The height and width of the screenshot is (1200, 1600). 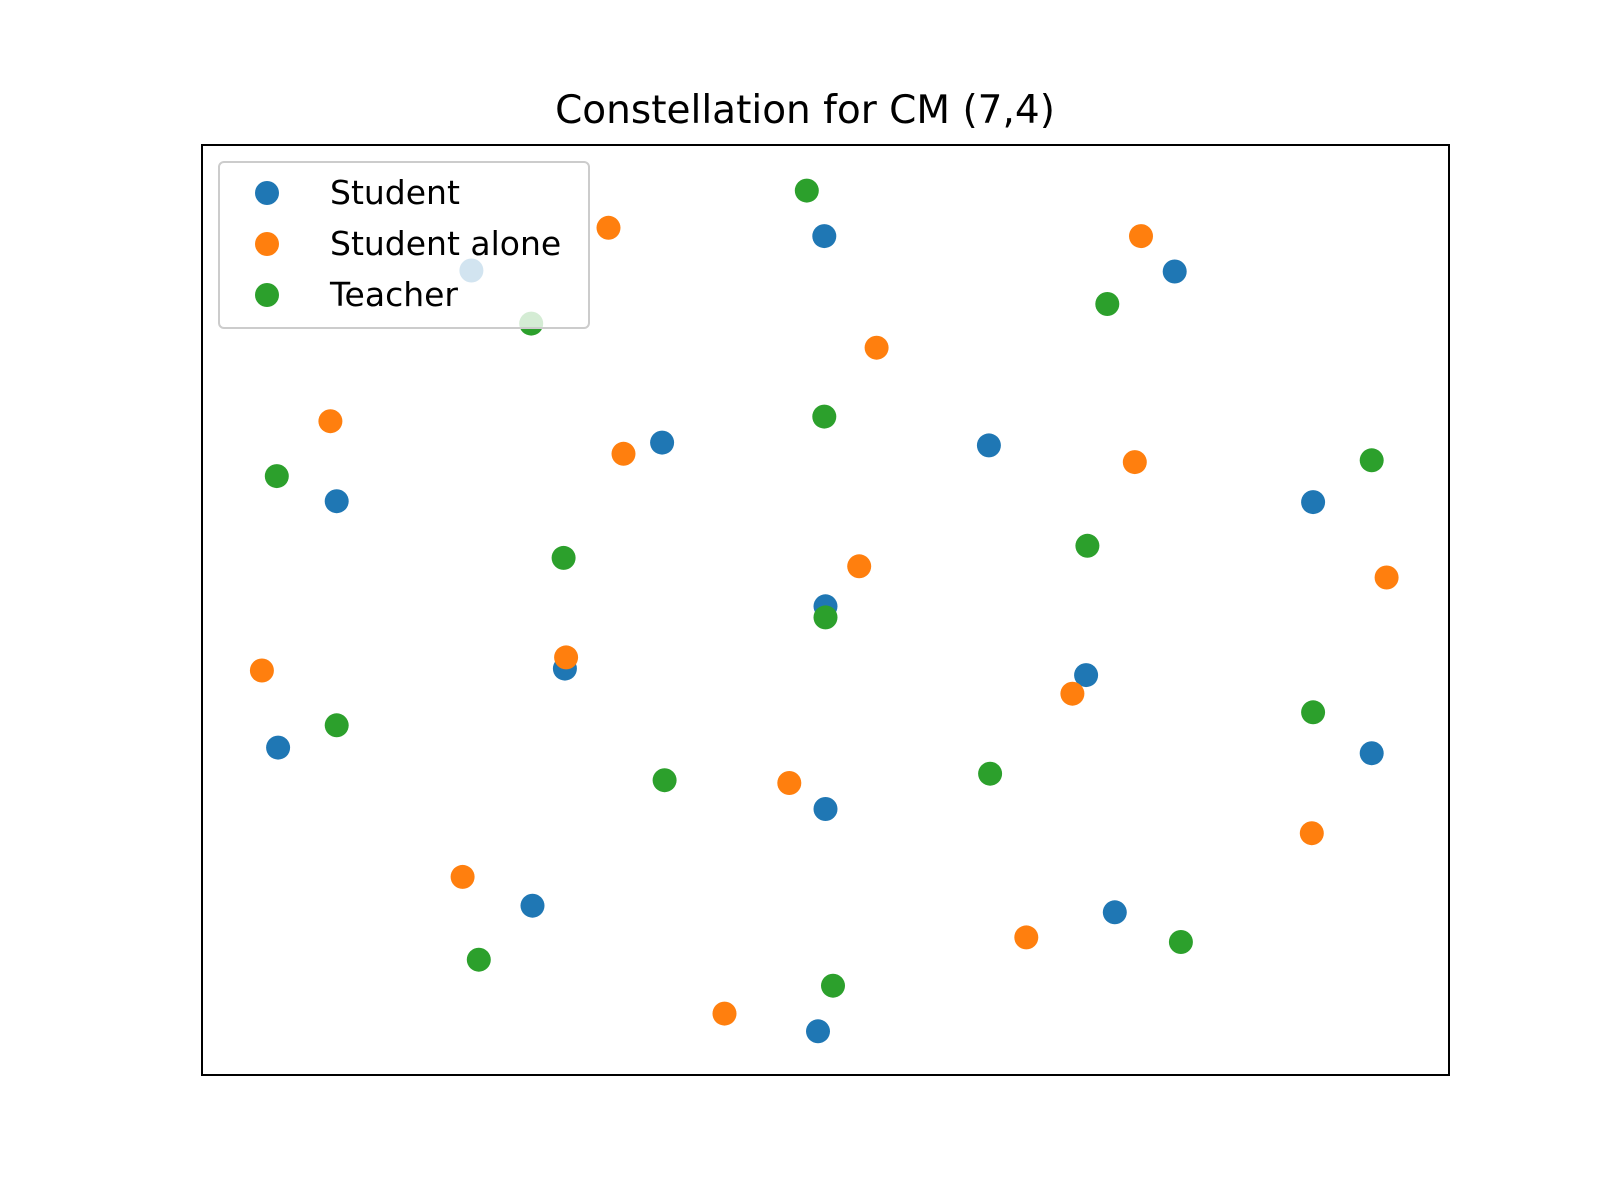 I want to click on legend-label-0: Student, so click(x=395, y=192).